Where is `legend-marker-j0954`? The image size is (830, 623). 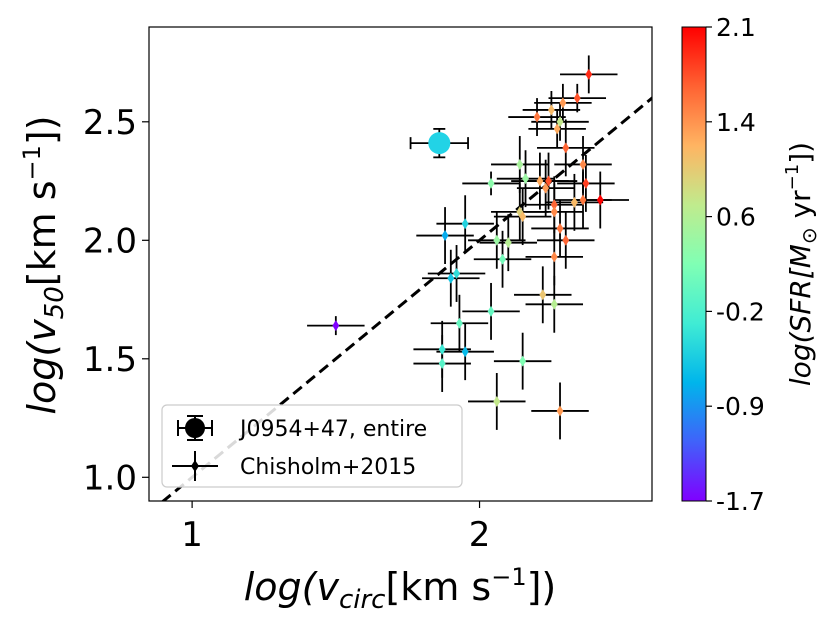 legend-marker-j0954 is located at coordinates (195, 428).